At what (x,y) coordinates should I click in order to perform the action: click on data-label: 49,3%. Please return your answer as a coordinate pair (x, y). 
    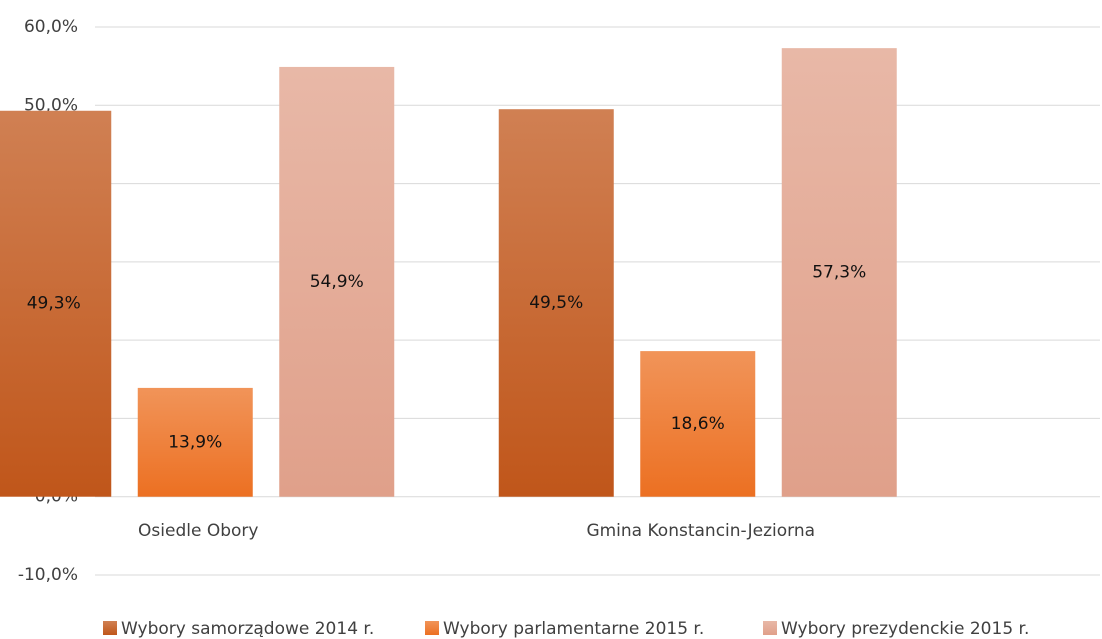
    Looking at the image, I should click on (54, 304).